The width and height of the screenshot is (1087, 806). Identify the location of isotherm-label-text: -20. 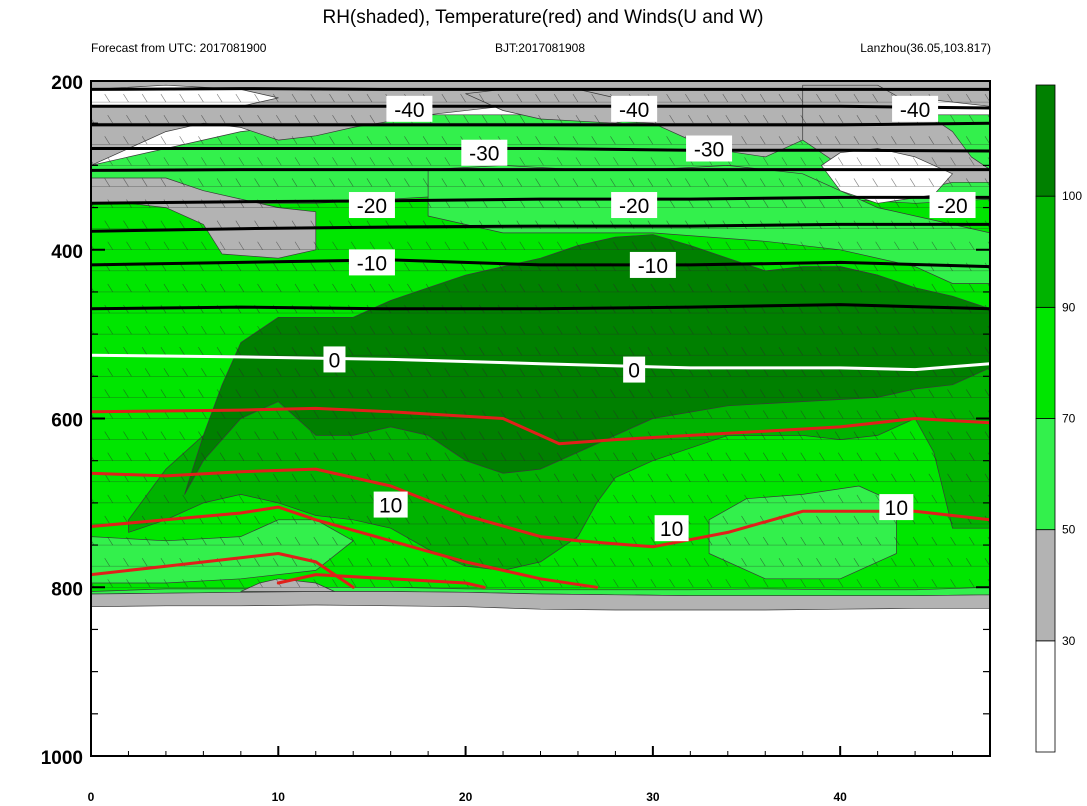
(372, 206).